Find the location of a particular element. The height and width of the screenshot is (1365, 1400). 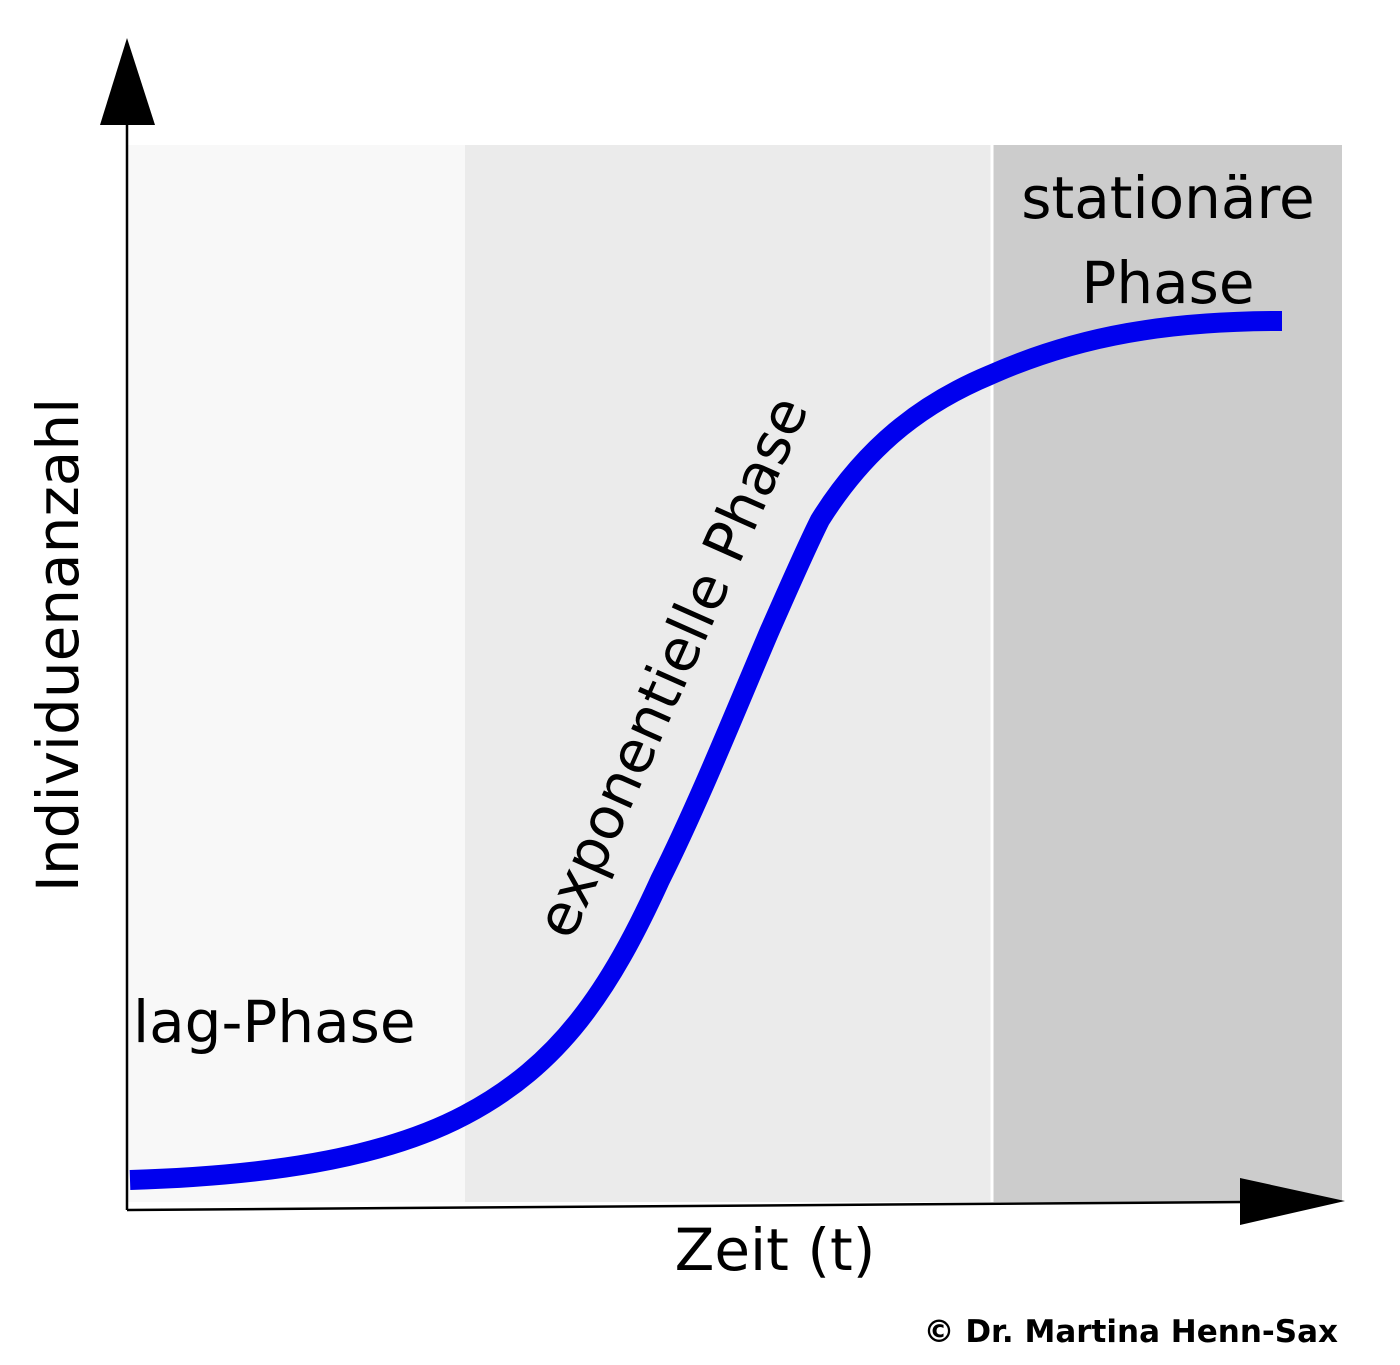

stationary-phase-label: stationäre is located at coordinates (1167, 198).